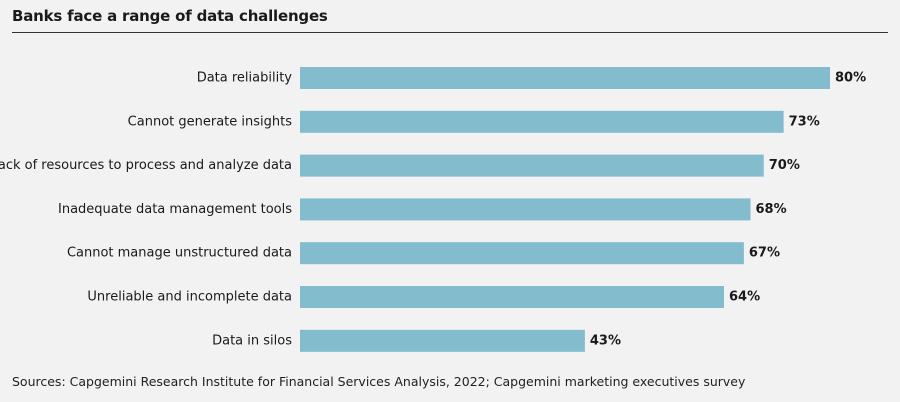 The height and width of the screenshot is (402, 900). What do you see at coordinates (850, 78) in the screenshot?
I see `value-label: 80%` at bounding box center [850, 78].